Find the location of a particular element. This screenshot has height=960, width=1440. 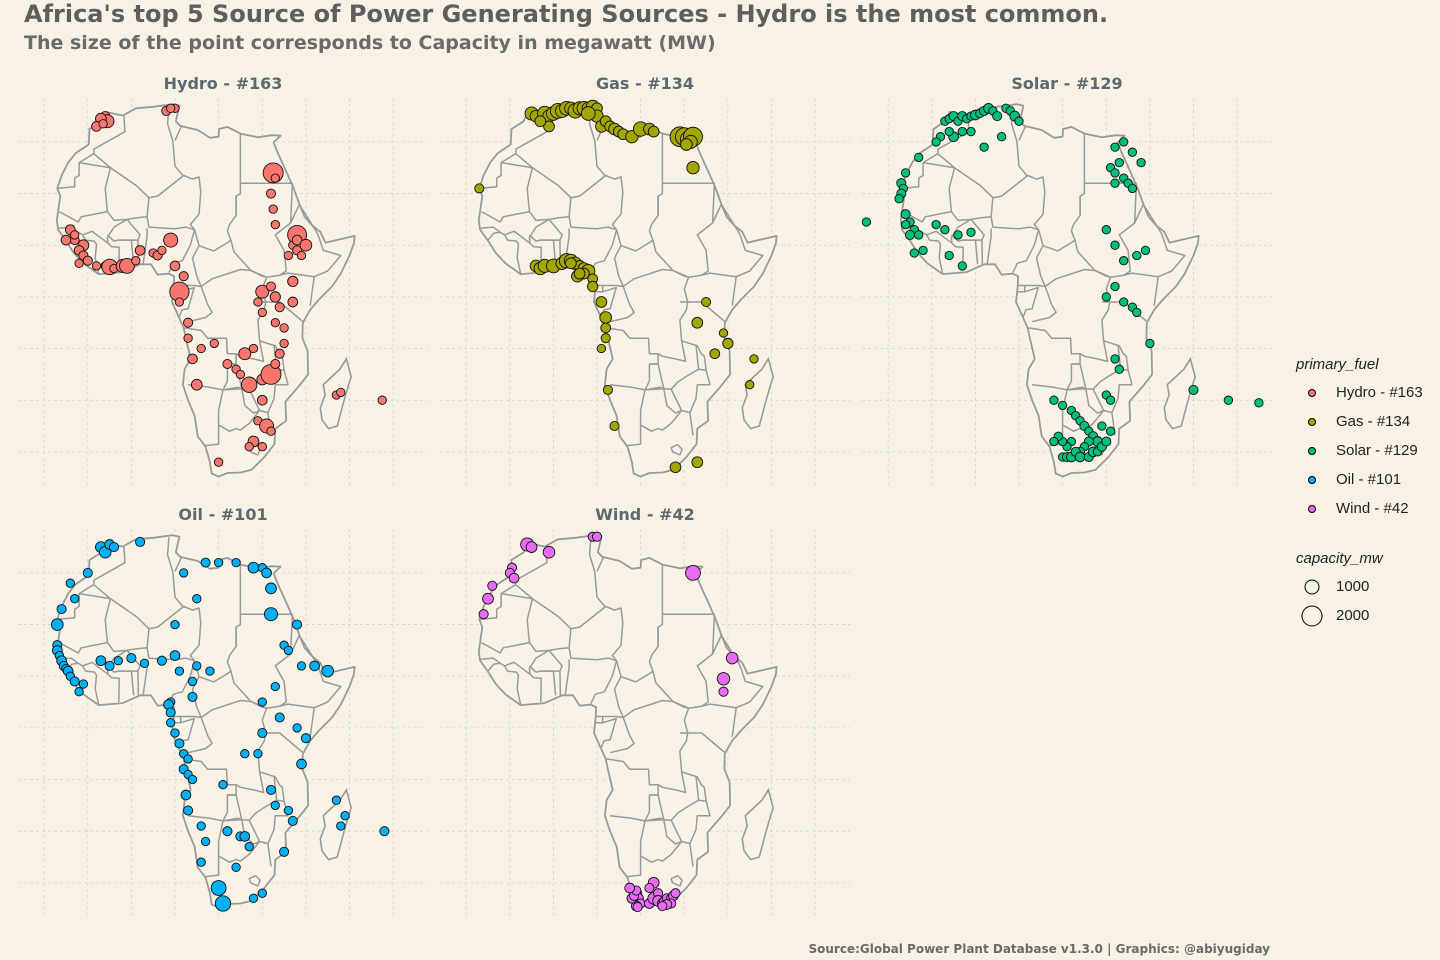

legend-fuel-title: primary_fuel is located at coordinates (1337, 364).